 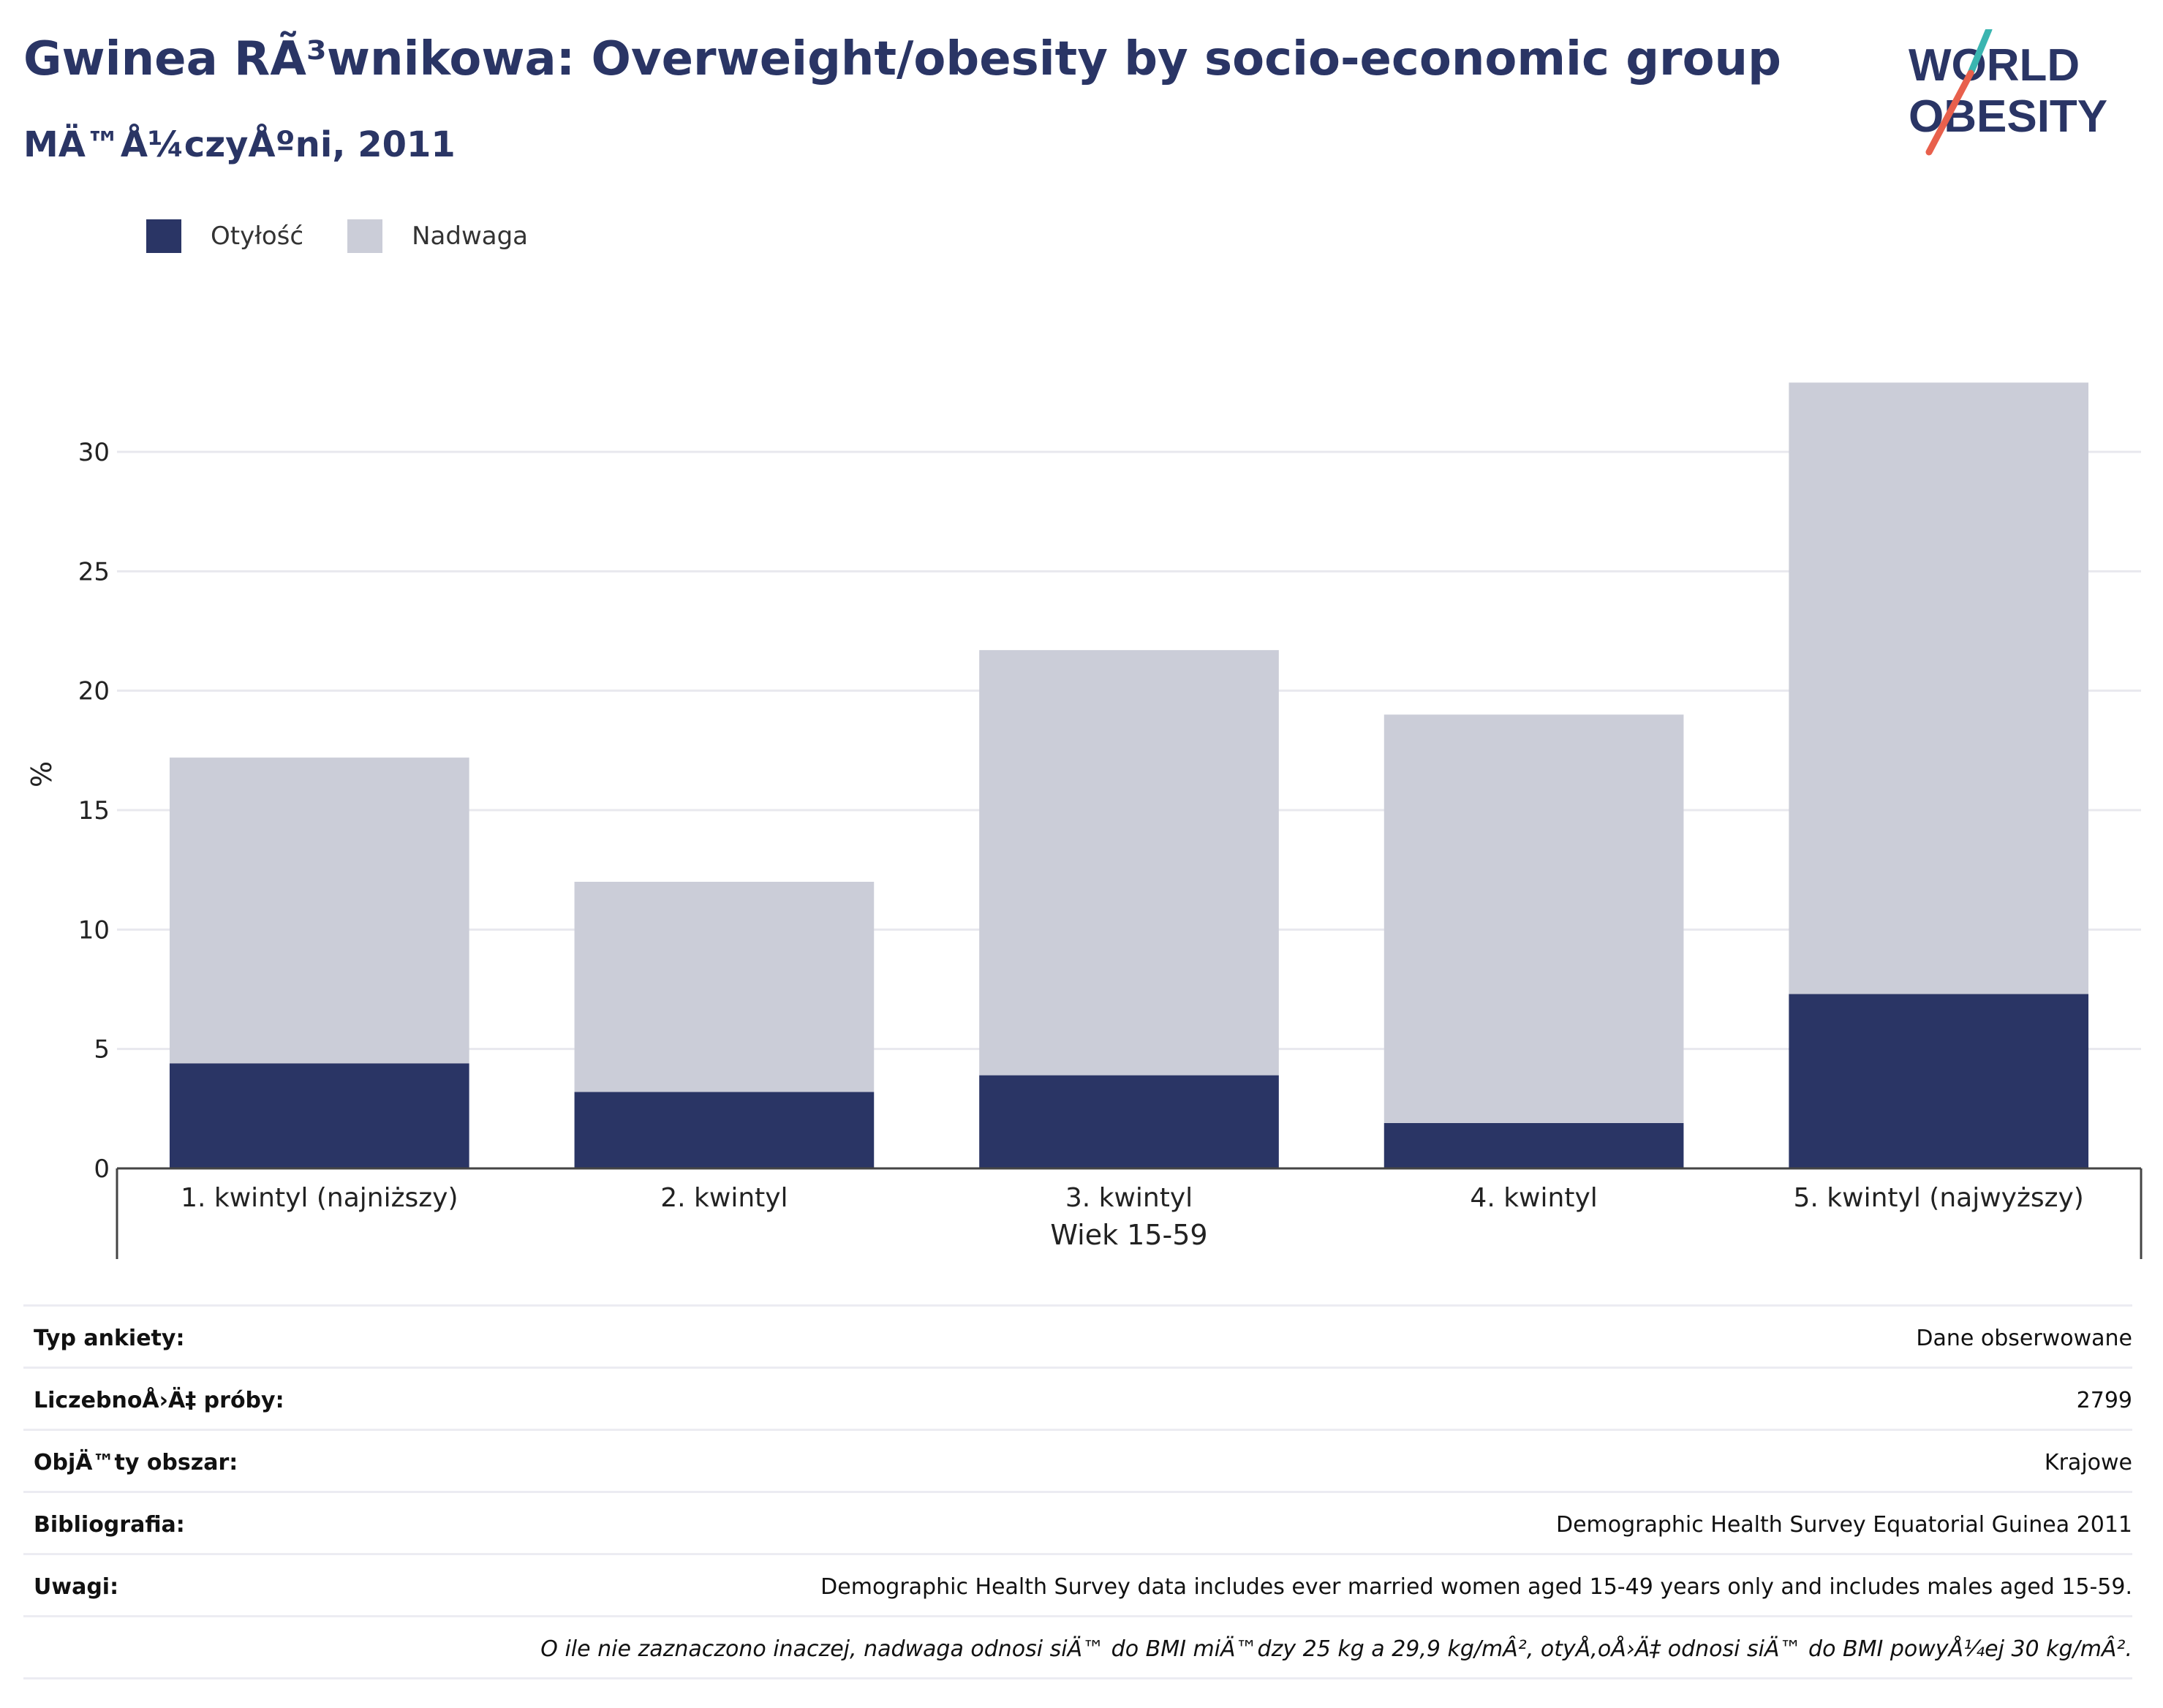 What do you see at coordinates (471, 236) in the screenshot?
I see `legend-label-overweight: Nadwaga` at bounding box center [471, 236].